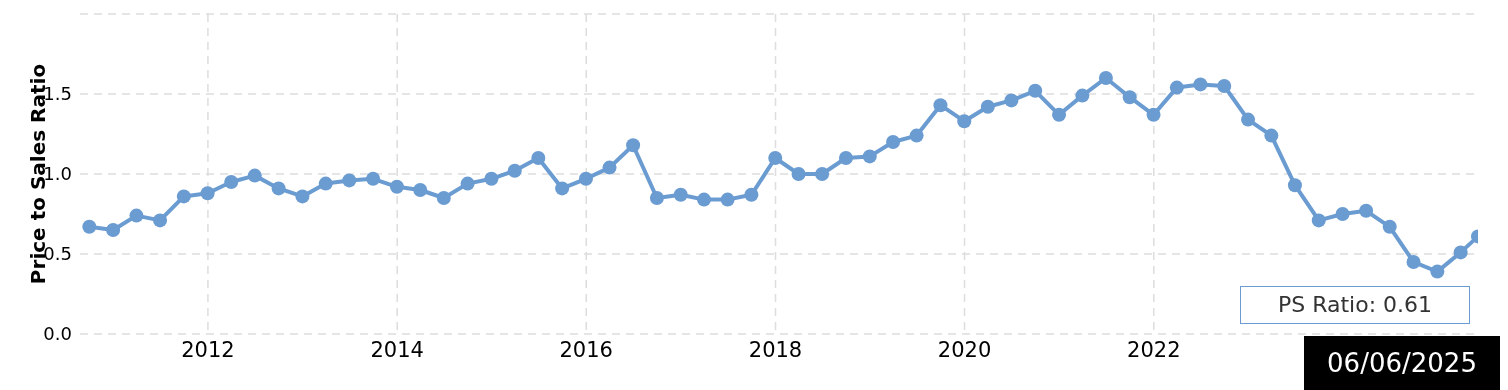 The image size is (1508, 390). Describe the element at coordinates (1154, 349) in the screenshot. I see `x-tick-label: 2022` at that location.